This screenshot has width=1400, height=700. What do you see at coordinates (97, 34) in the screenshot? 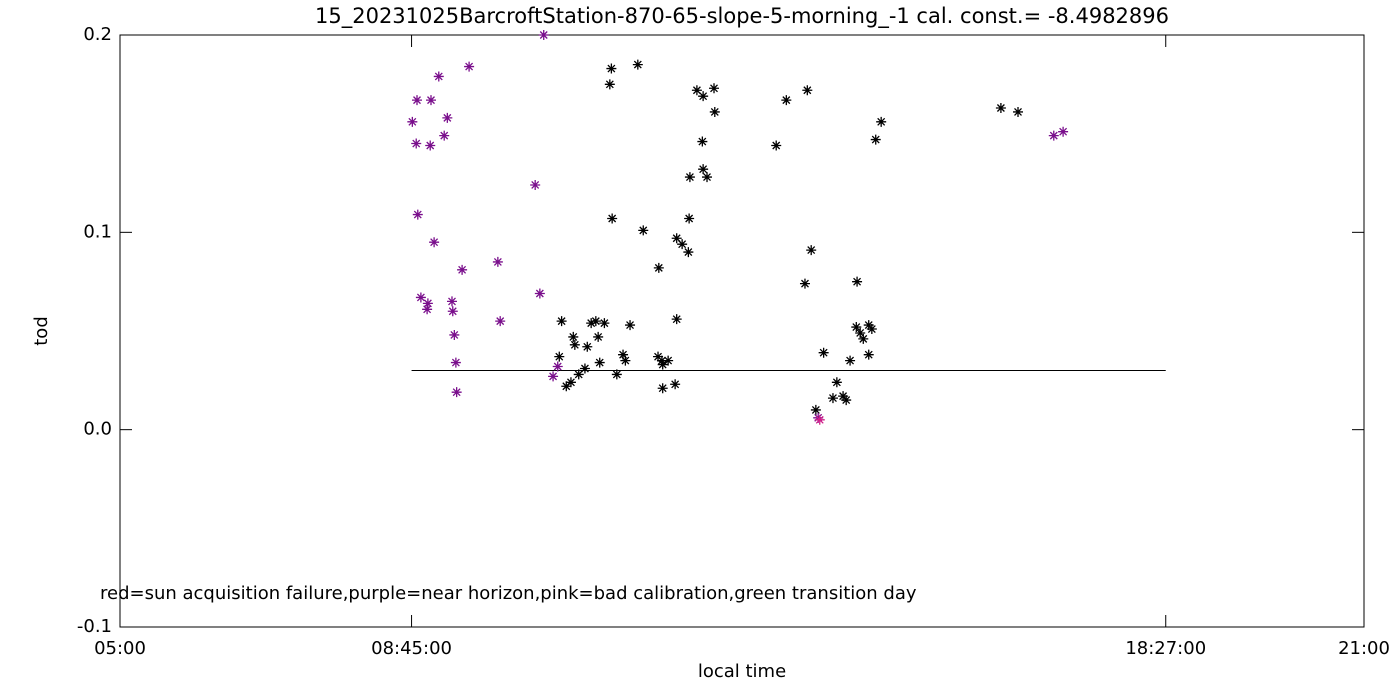
I see `y-tick-label: 0.2` at bounding box center [97, 34].